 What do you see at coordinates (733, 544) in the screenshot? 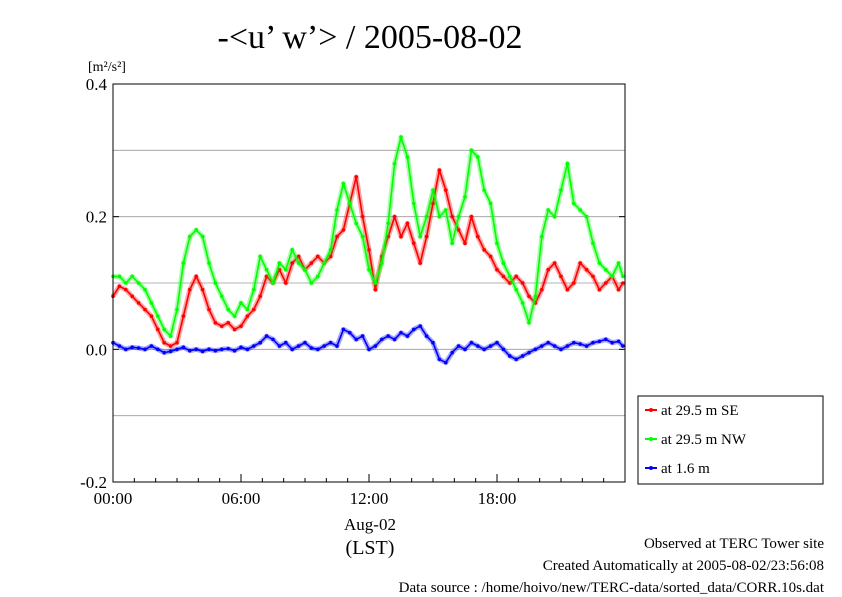
I see `footer-observed: Observed at TERC Tower site` at bounding box center [733, 544].